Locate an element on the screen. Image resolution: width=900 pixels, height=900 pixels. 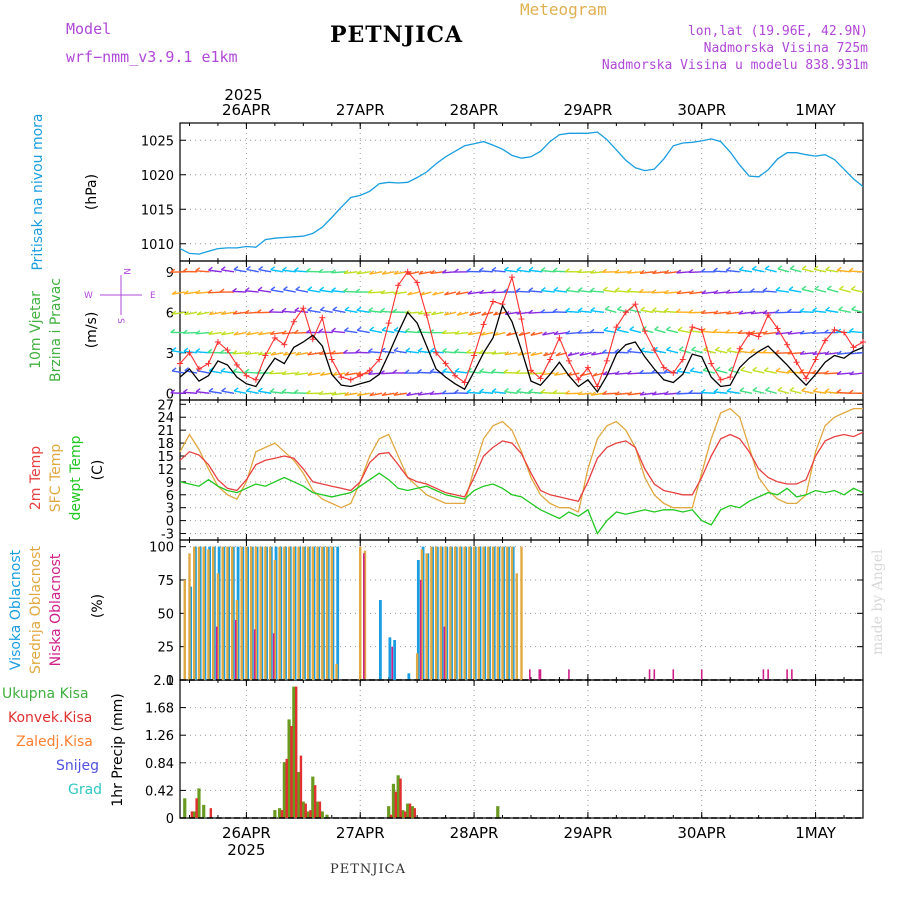
y-tick-label: 12 is located at coordinates (165, 470).